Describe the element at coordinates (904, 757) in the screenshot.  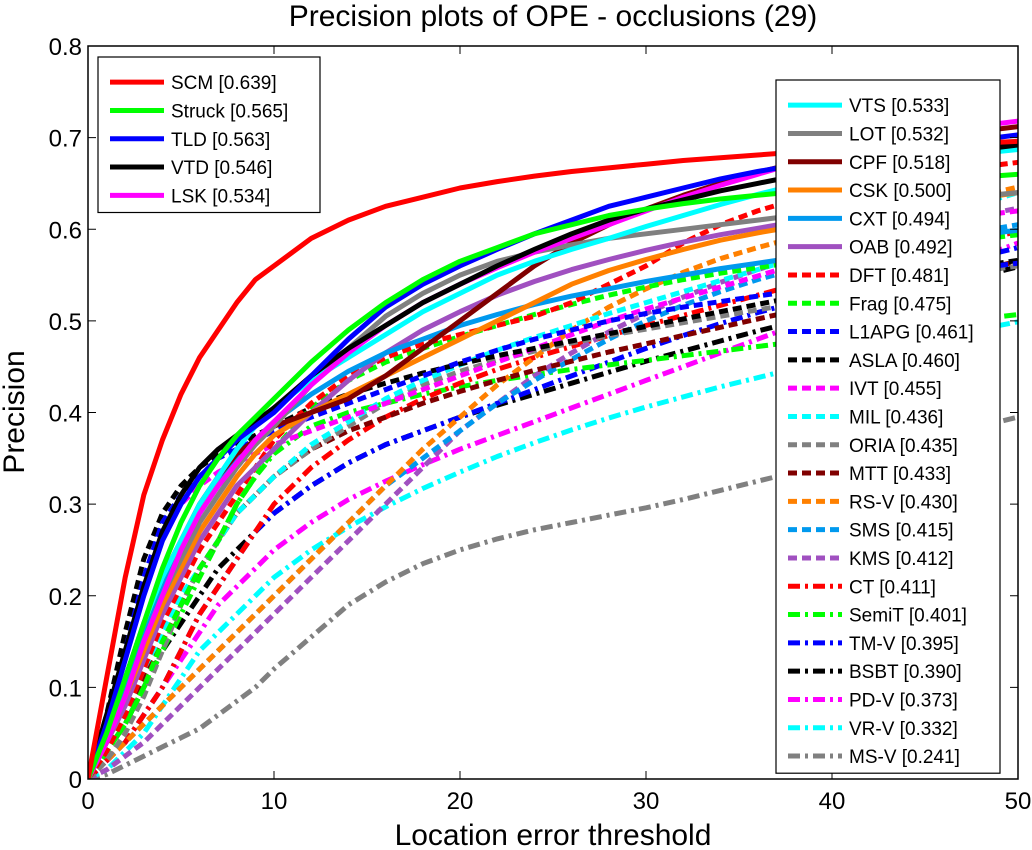
I see `legend-label-28: MS-V [0.241]` at that location.